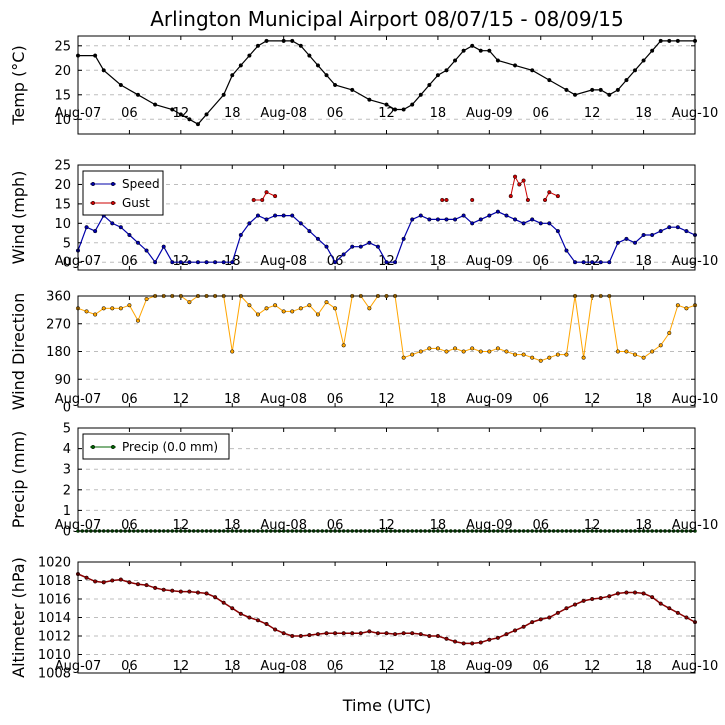 This screenshot has height=725, width=725. What do you see at coordinates (67, 470) in the screenshot?
I see `y-tick-label: 3` at bounding box center [67, 470].